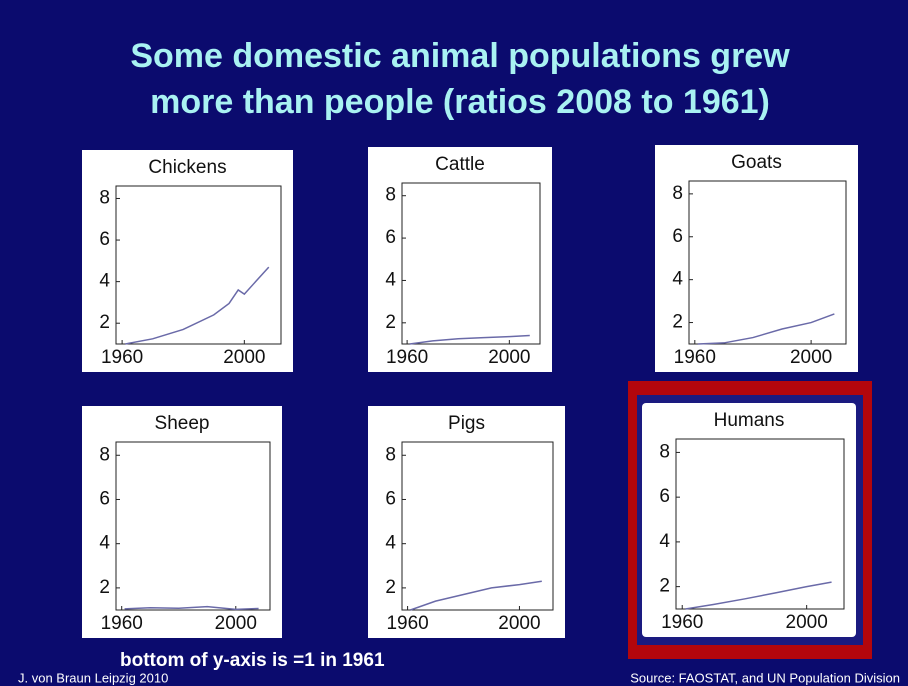 Image resolution: width=908 pixels, height=686 pixels. I want to click on chart-title: Chickens, so click(187, 167).